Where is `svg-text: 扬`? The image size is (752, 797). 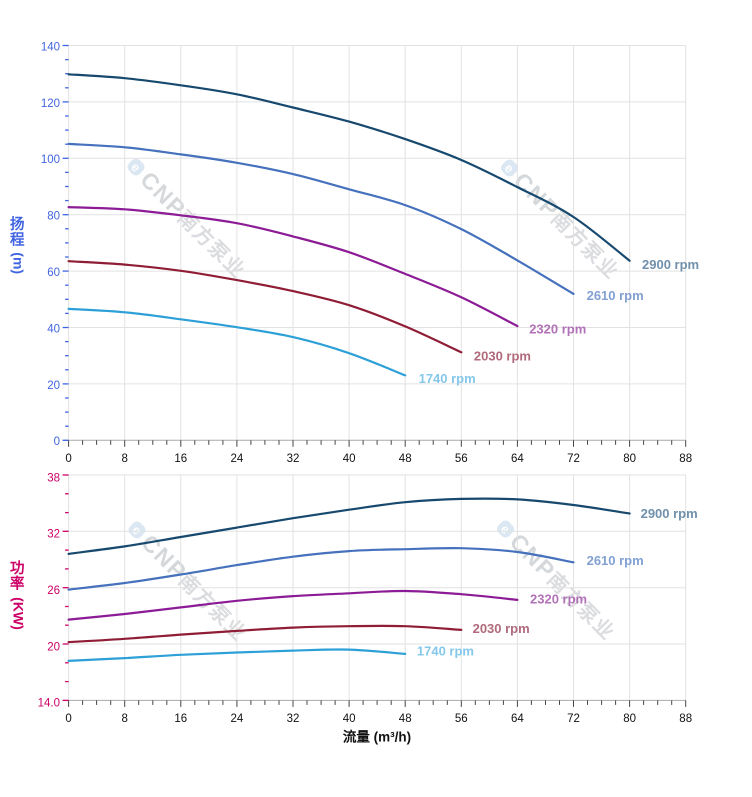 svg-text: 扬 is located at coordinates (17, 224).